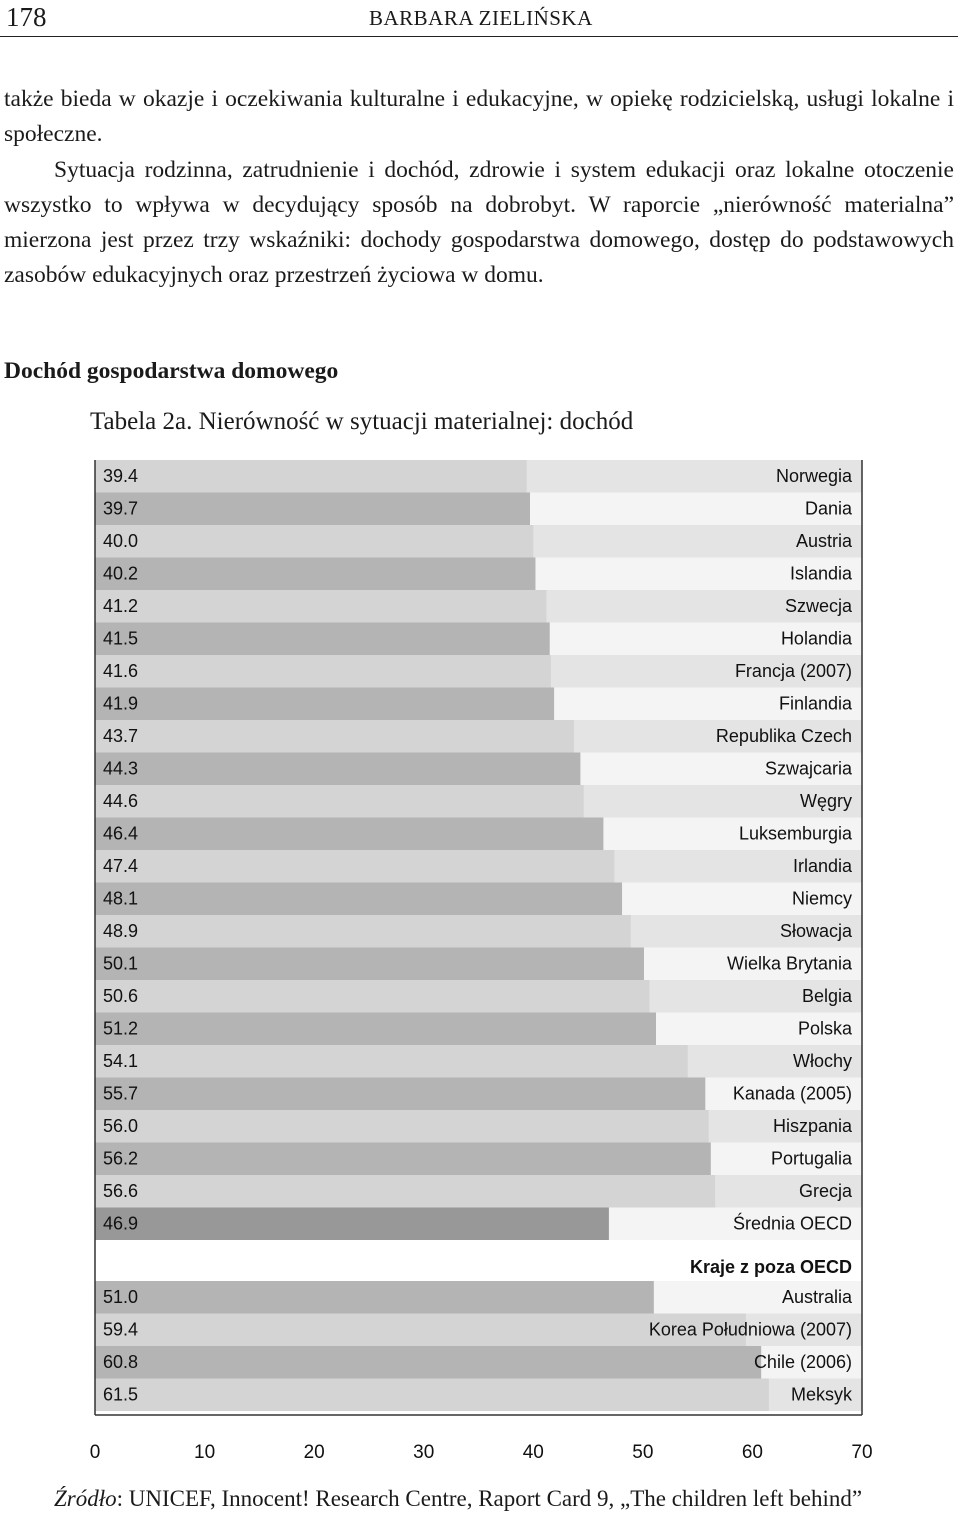 The height and width of the screenshot is (1520, 960). What do you see at coordinates (120, 639) in the screenshot?
I see `value-label: 41.5` at bounding box center [120, 639].